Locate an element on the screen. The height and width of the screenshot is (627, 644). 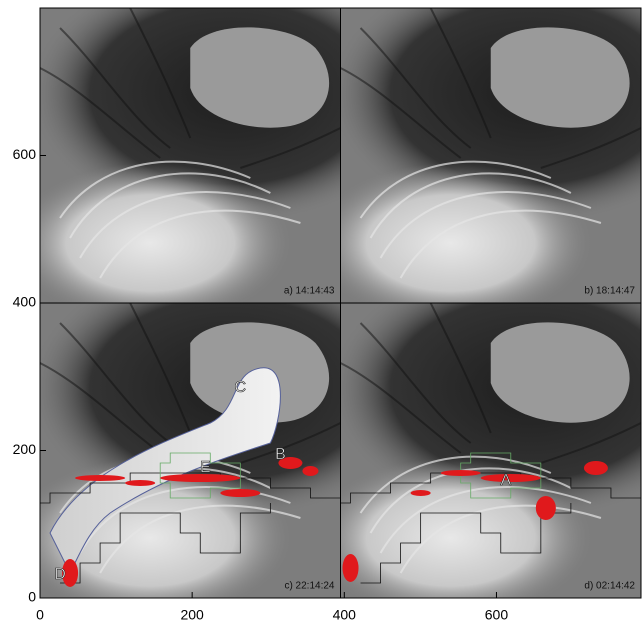
panel-label: a) 14:14:43 is located at coordinates (309, 291).